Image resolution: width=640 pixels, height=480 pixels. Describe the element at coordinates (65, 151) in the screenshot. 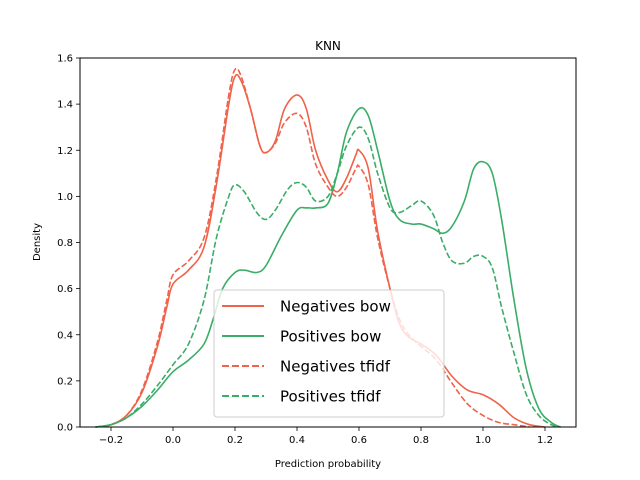

I see `y-tick-label: 1.2` at that location.